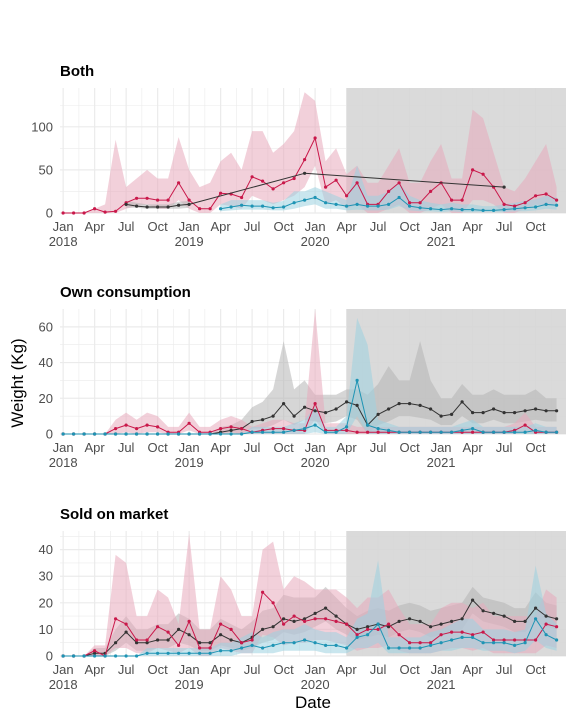 This screenshot has width=576, height=725. Describe the element at coordinates (313, 702) in the screenshot. I see `x-axis-label: Date` at that location.